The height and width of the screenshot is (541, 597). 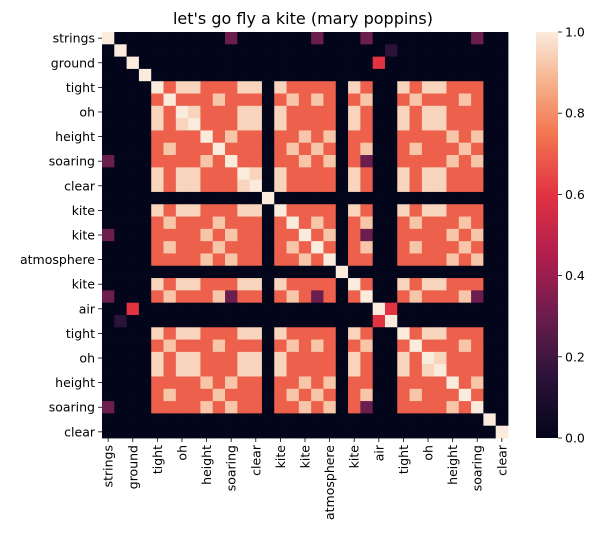 What do you see at coordinates (80, 431) in the screenshot?
I see `y-tick-label: clear` at bounding box center [80, 431].